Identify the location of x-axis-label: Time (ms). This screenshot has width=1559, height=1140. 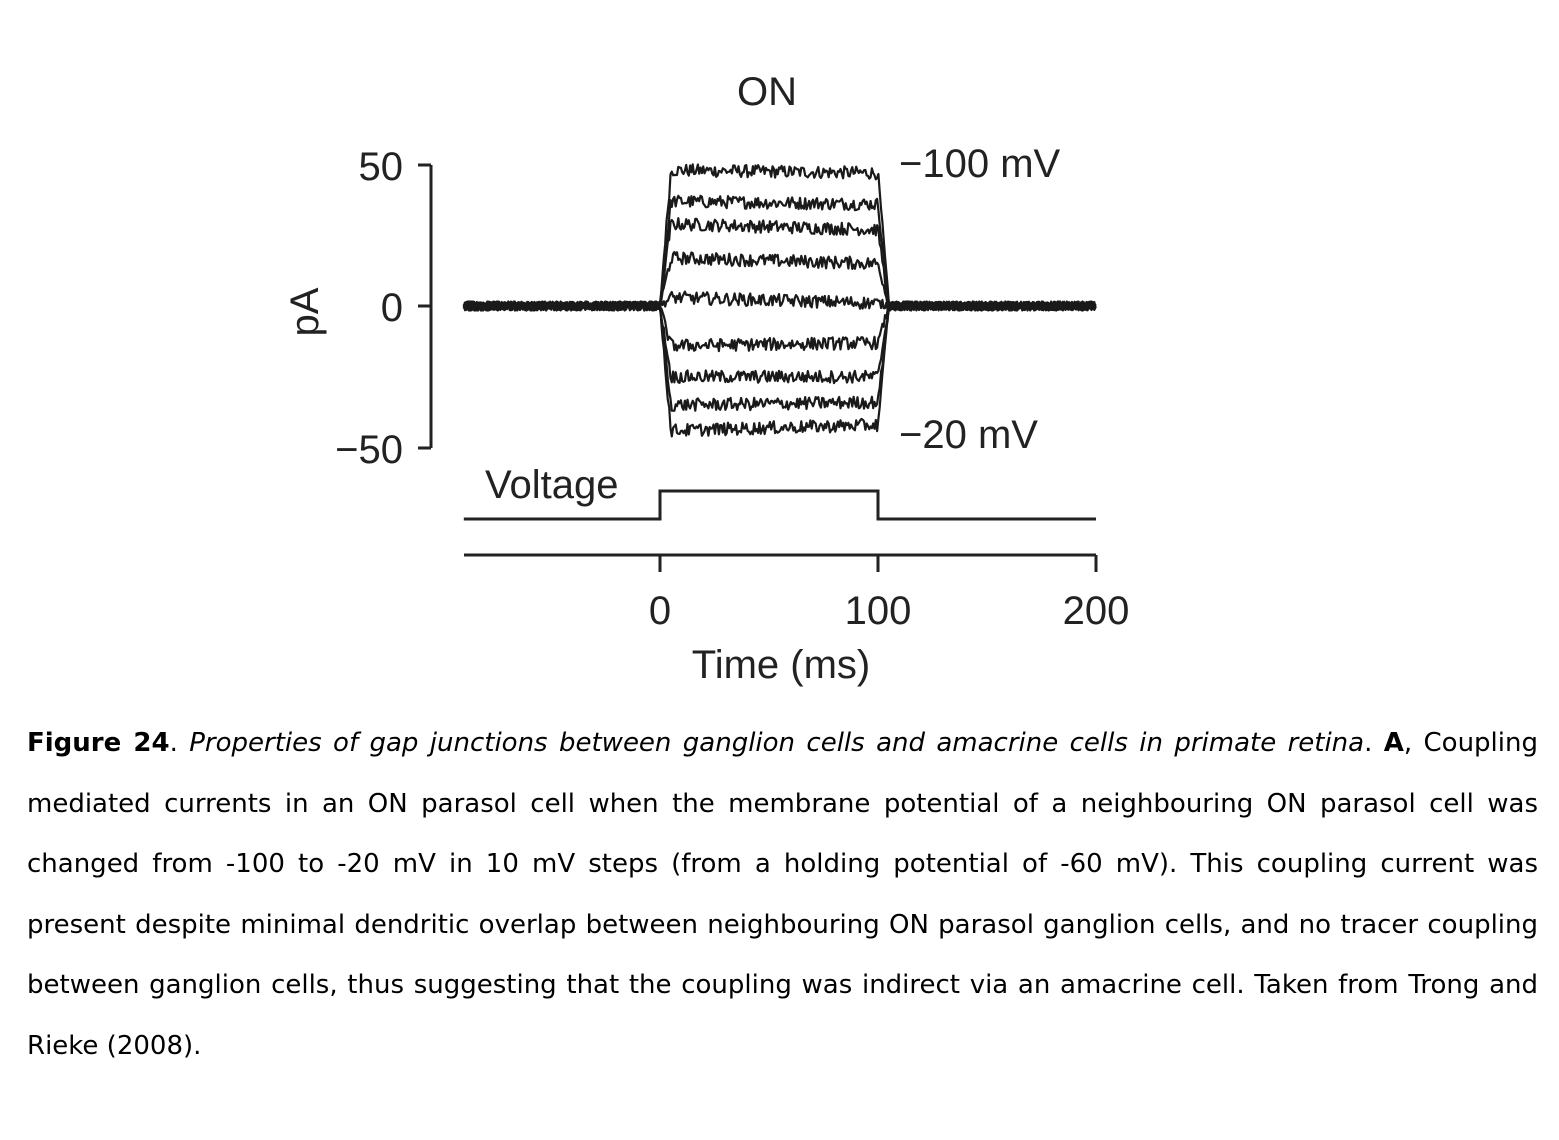
(781, 665).